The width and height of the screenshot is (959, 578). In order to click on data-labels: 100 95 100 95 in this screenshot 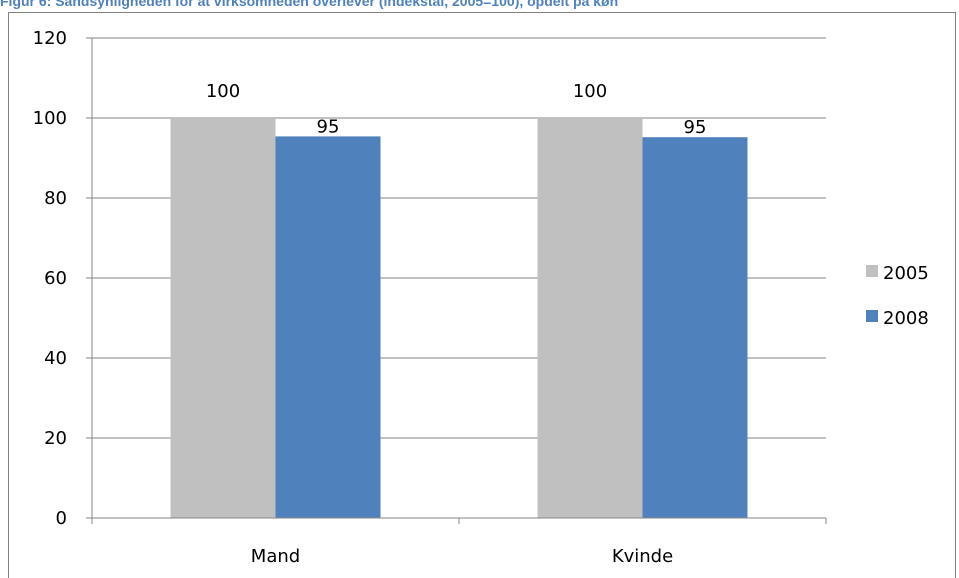, I will do `click(456, 109)`.